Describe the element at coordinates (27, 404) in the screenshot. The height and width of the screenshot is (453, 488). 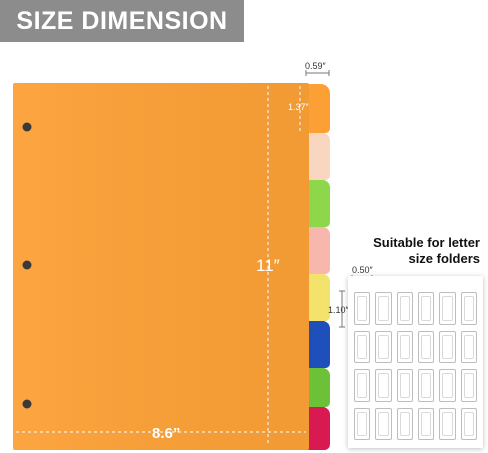
I see `binder-hole-bottom` at that location.